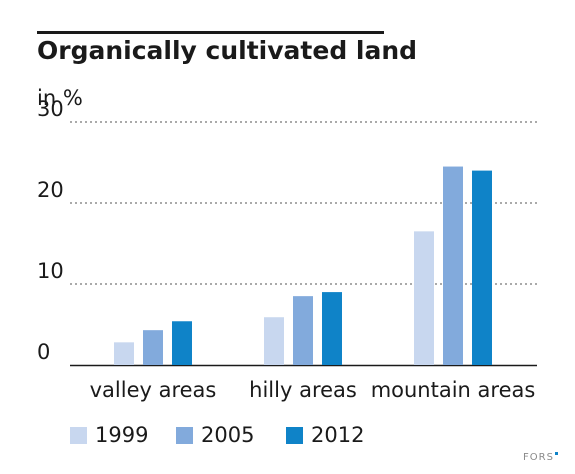  What do you see at coordinates (122, 435) in the screenshot?
I see `legend-label: 1999` at bounding box center [122, 435].